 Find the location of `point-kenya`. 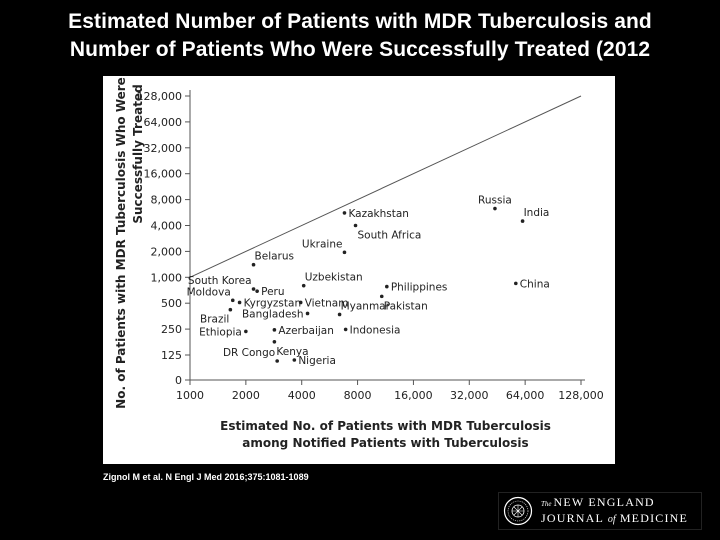

point-kenya is located at coordinates (274, 341).